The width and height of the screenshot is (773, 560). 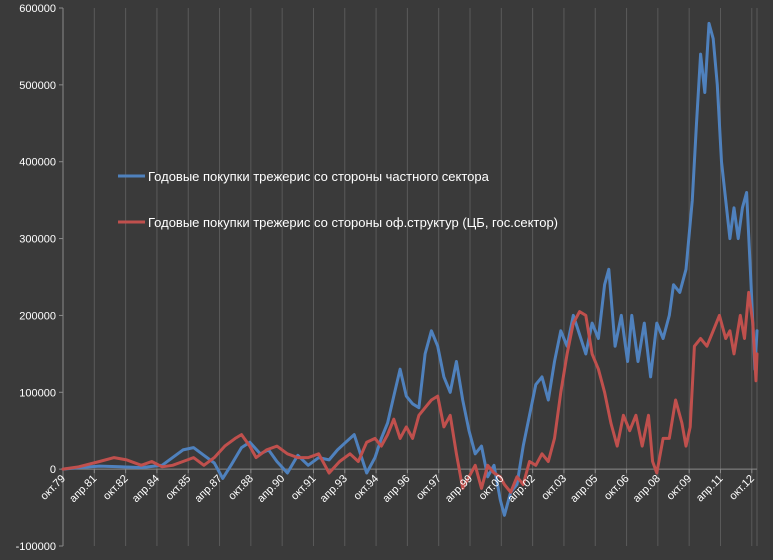 I want to click on x-tick-label: окт.82, so click(x=116, y=488).